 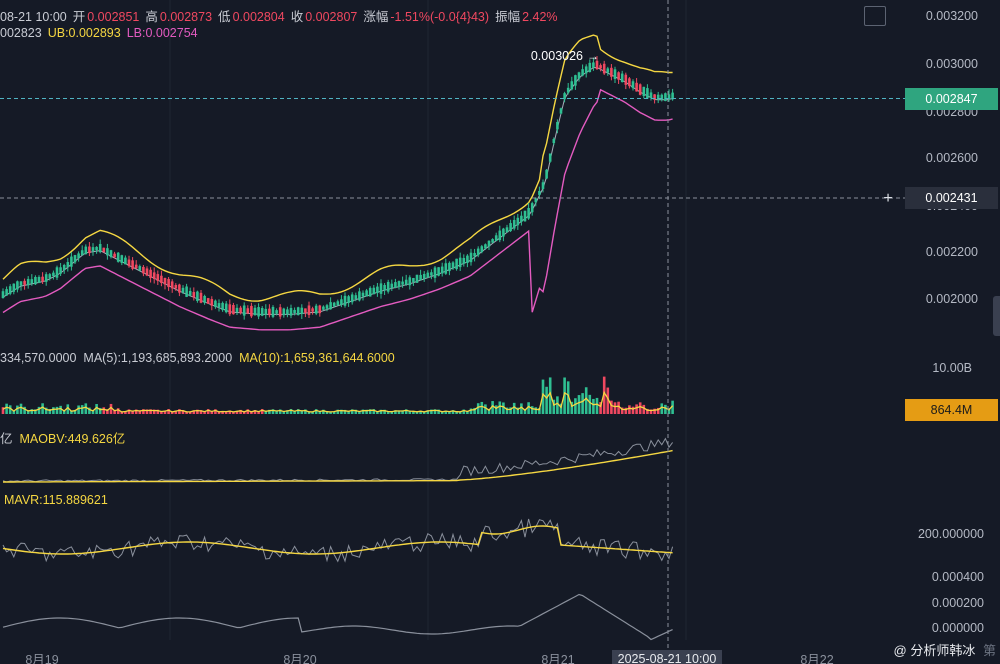 I want to click on volume-ma10: MA(10):1,659,361,644.6000, so click(x=317, y=358).